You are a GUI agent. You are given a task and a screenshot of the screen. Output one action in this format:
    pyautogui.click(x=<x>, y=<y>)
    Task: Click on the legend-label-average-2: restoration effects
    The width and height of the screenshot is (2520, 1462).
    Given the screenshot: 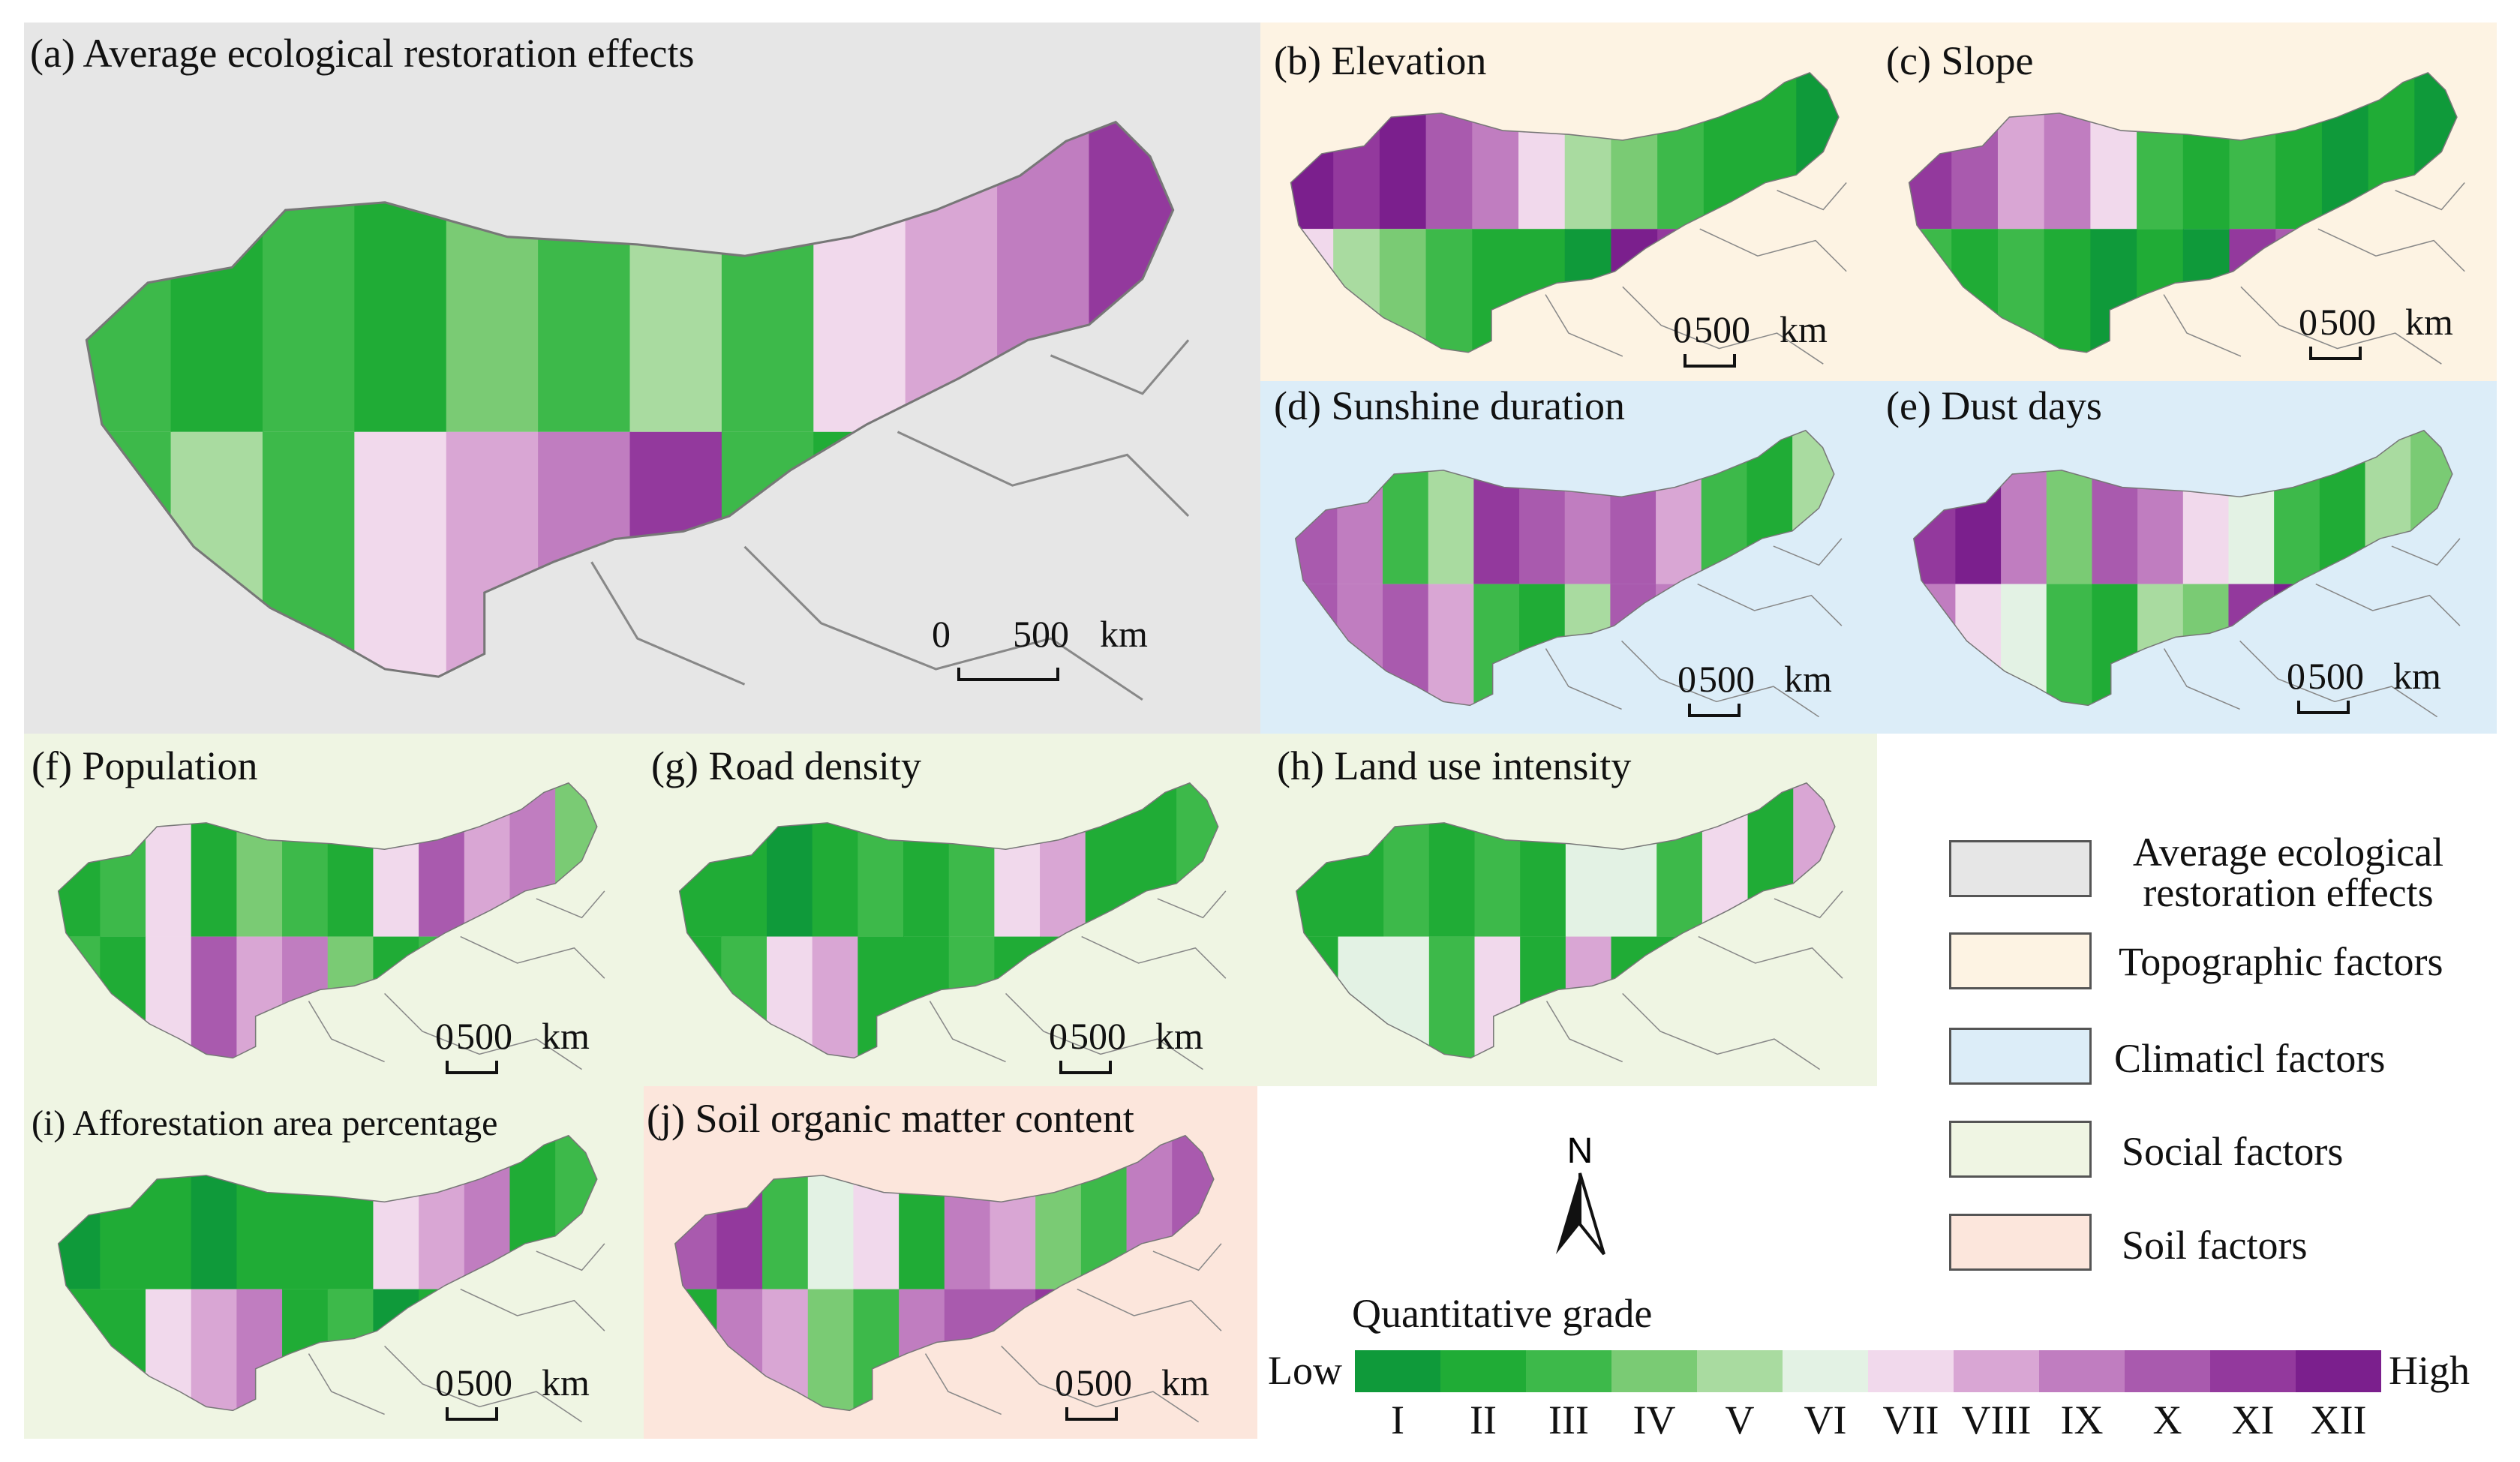 What is the action you would take?
    pyautogui.click(x=2288, y=892)
    